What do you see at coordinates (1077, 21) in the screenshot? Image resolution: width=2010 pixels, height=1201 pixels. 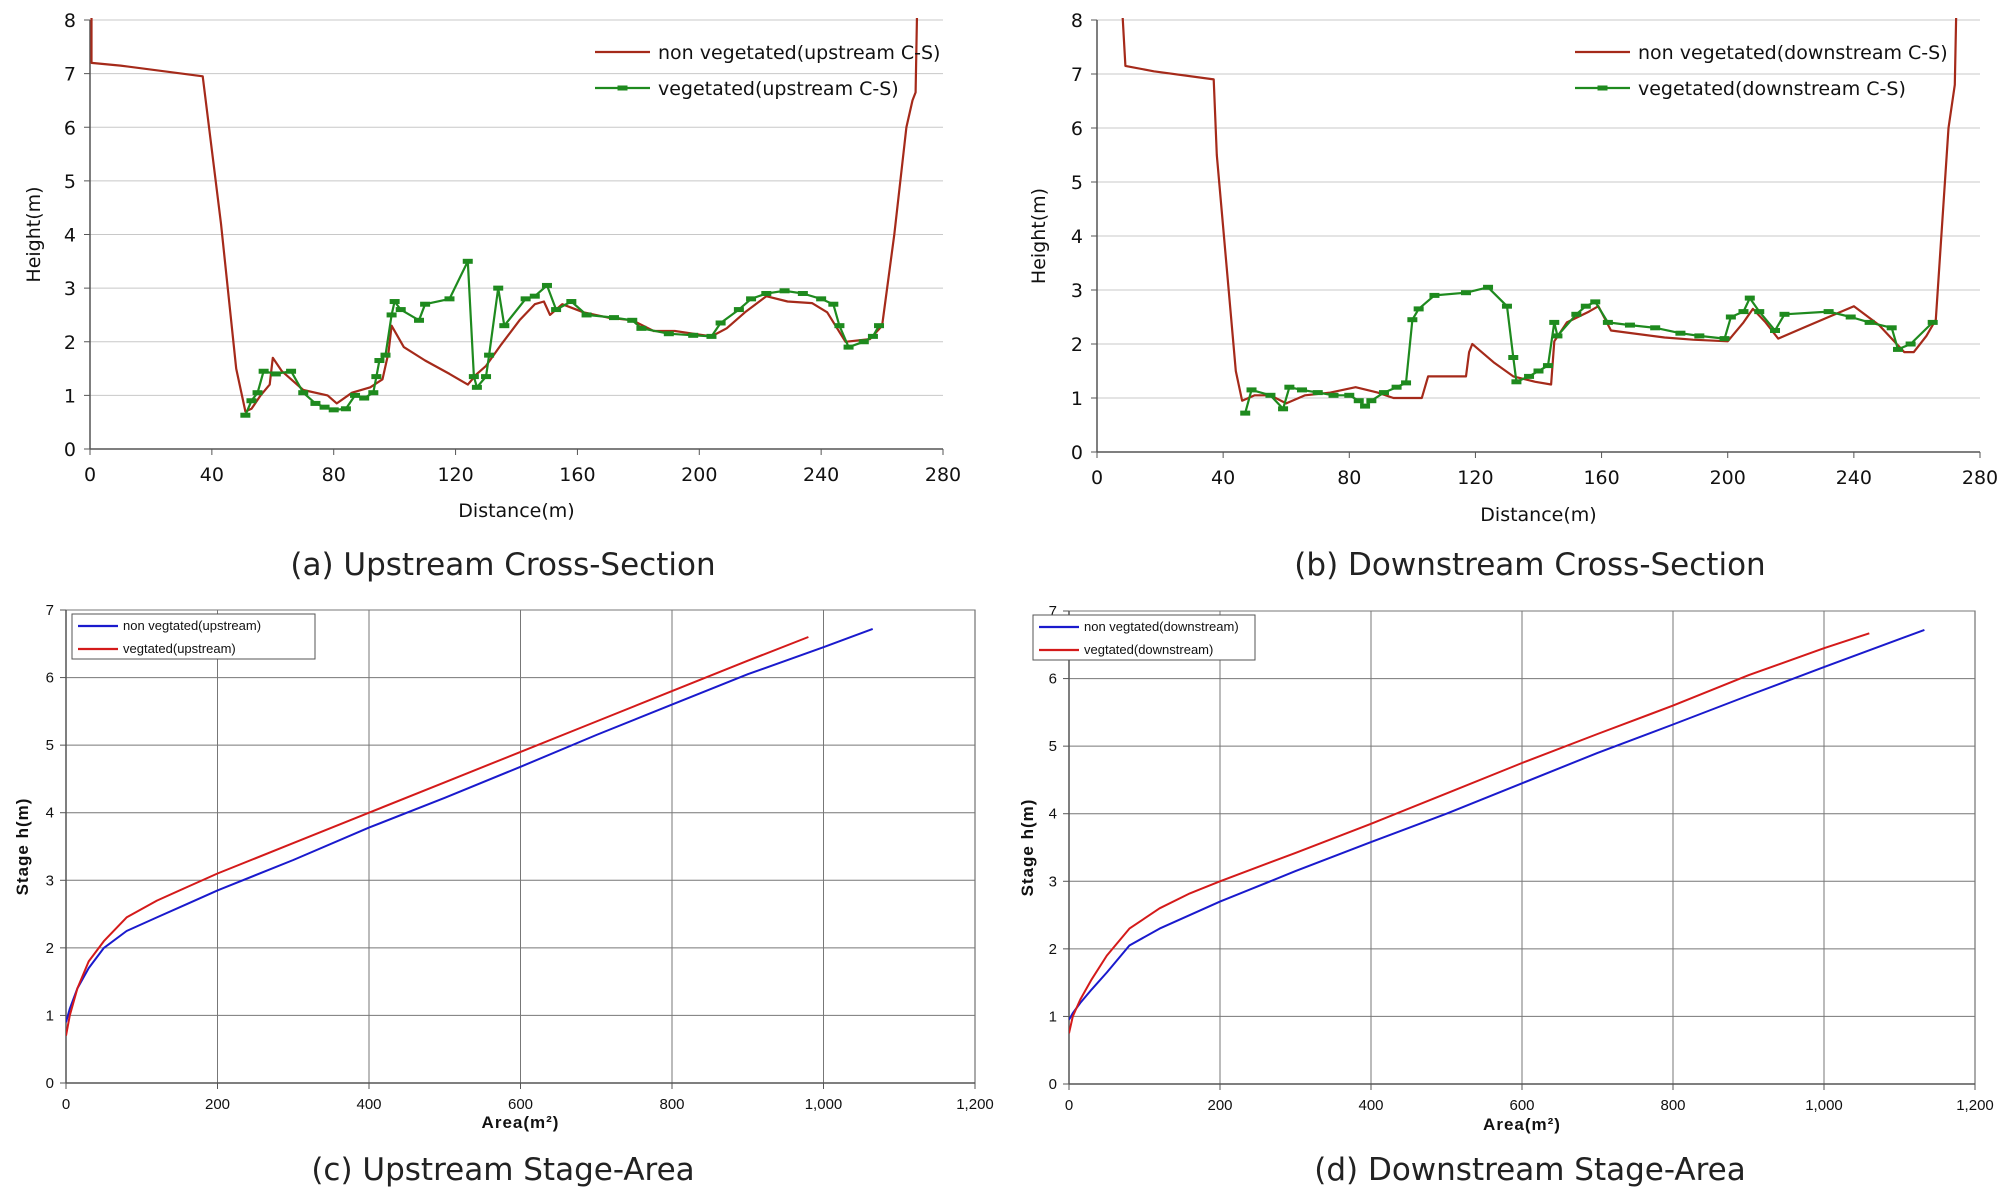 I see `y-tick-label: 8` at bounding box center [1077, 21].